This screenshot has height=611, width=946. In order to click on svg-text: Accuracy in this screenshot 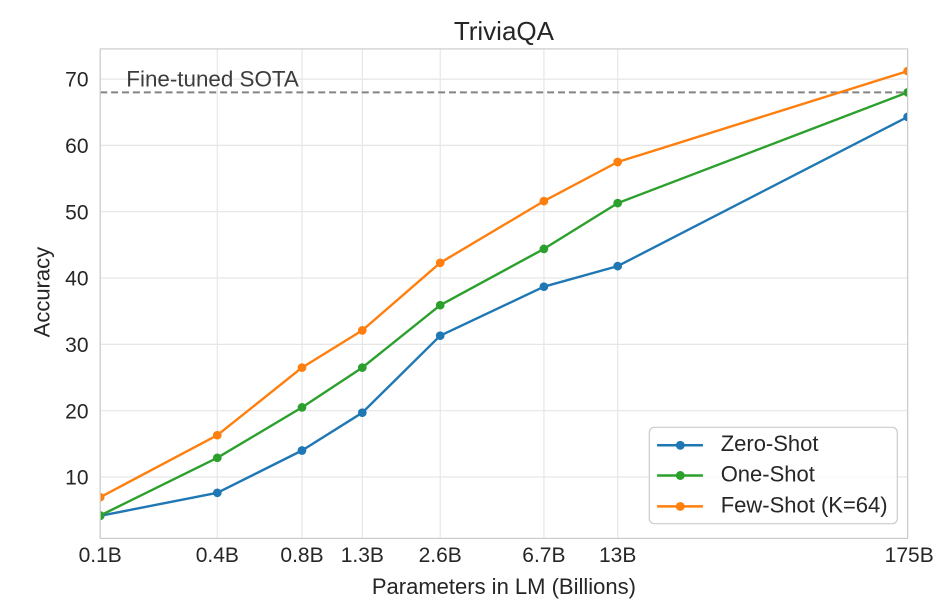, I will do `click(42, 292)`.